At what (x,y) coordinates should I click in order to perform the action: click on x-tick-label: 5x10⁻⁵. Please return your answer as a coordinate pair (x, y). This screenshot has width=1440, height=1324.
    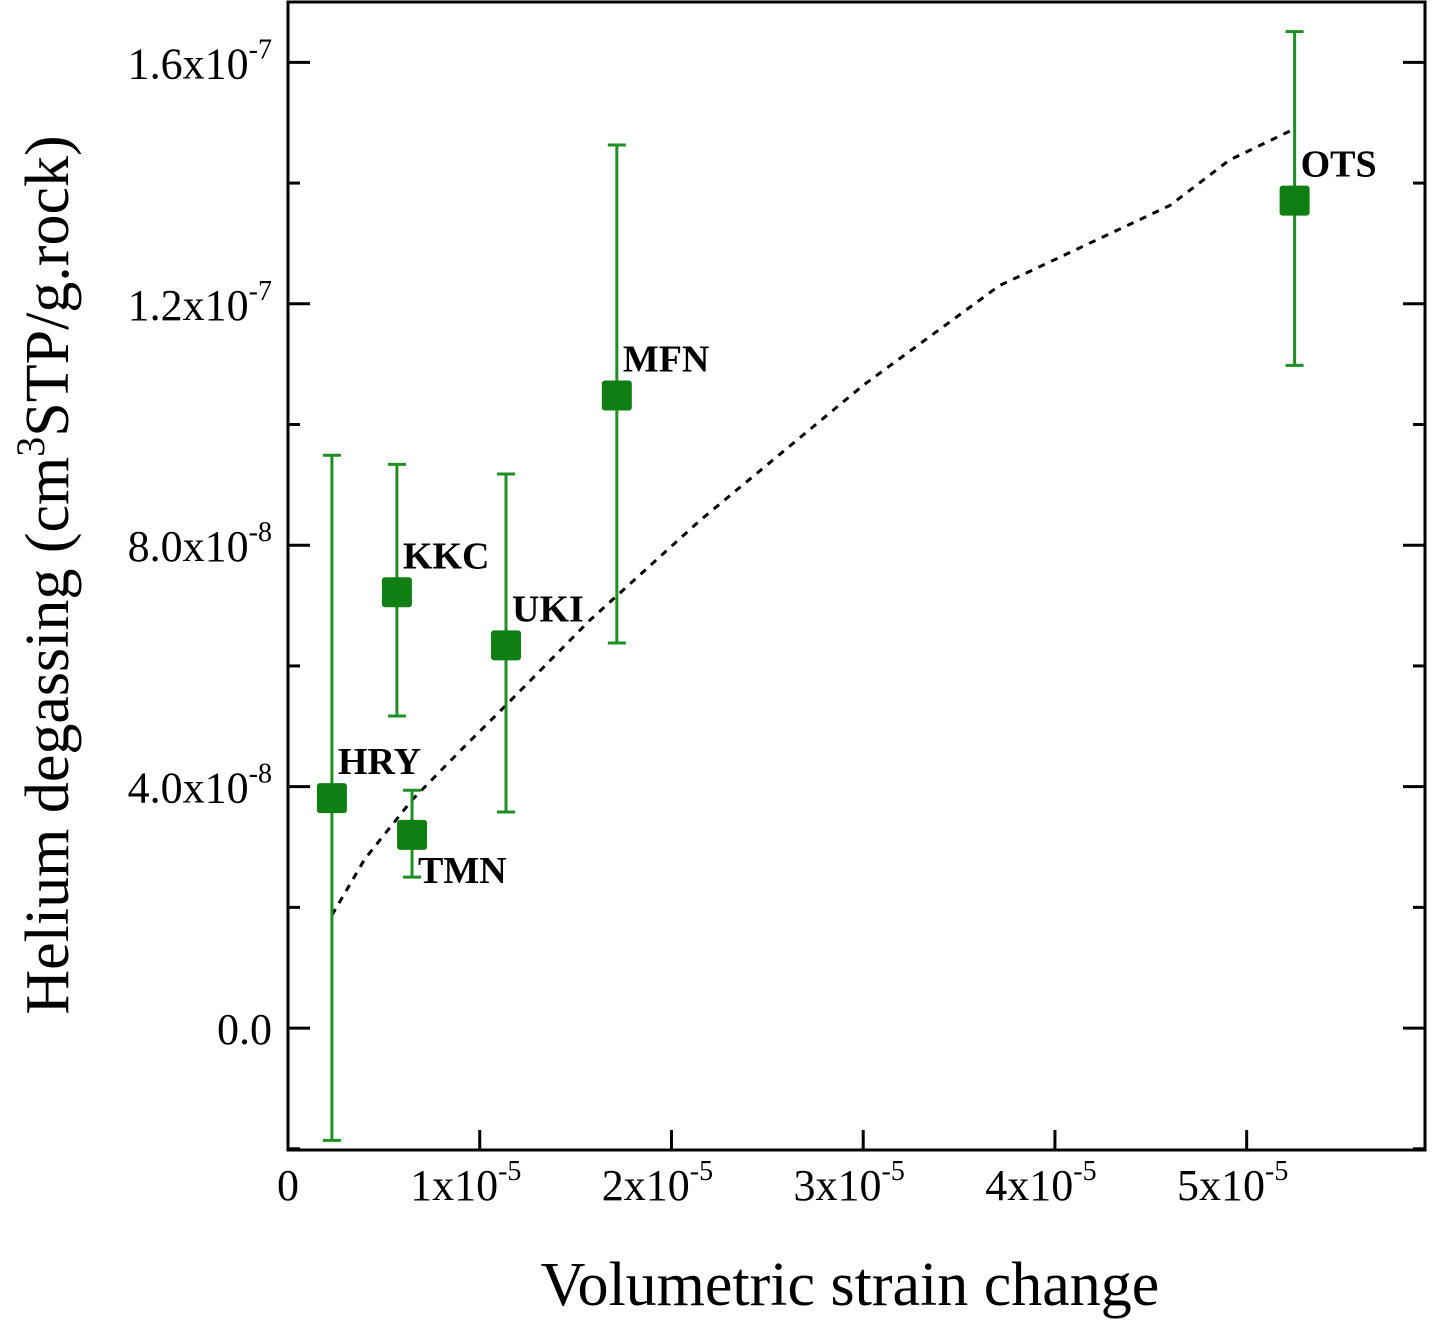
    Looking at the image, I should click on (1232, 1183).